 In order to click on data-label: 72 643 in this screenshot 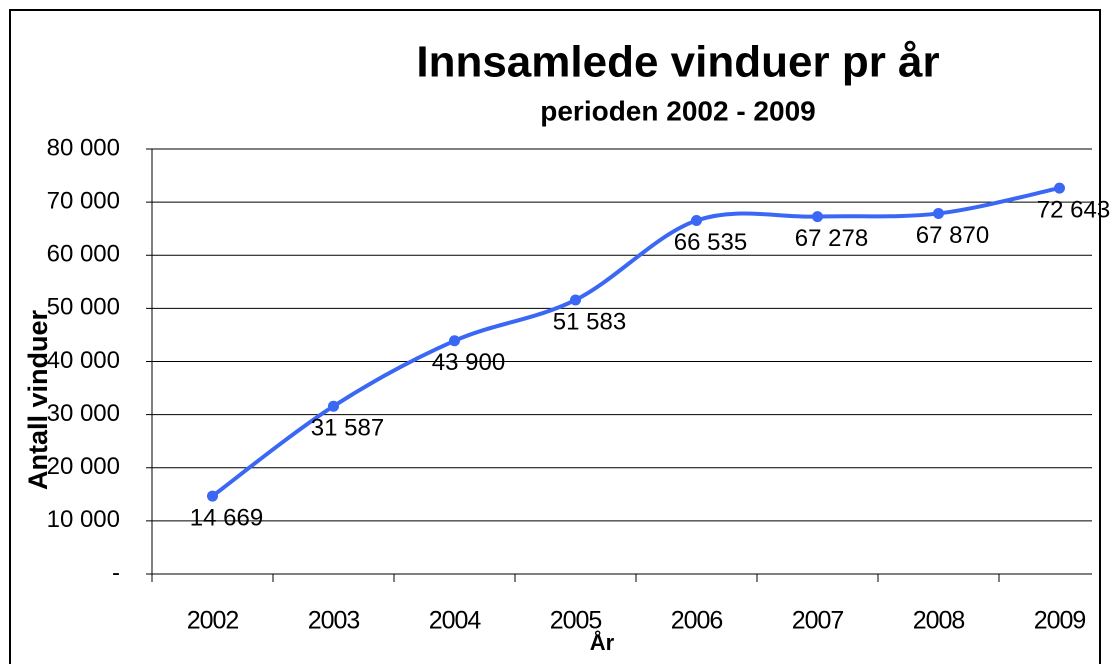, I will do `click(1073, 209)`.